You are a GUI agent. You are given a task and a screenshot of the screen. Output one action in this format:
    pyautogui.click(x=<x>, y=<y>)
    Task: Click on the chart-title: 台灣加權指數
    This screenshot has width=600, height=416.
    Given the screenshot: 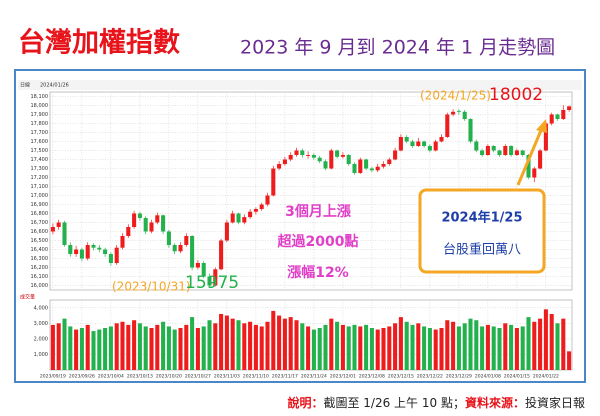 What is the action you would take?
    pyautogui.click(x=99, y=43)
    